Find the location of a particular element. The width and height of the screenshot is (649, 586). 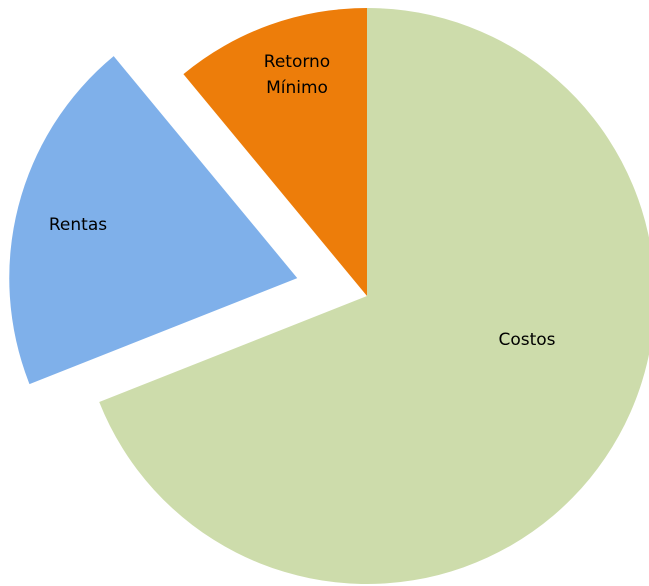

pie-slice is located at coordinates (275, 152).